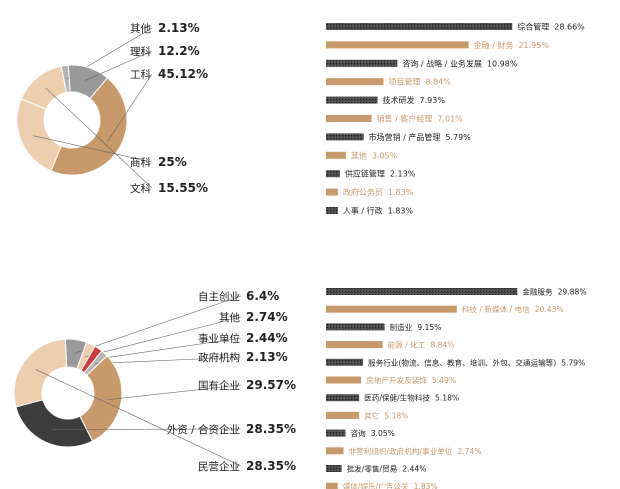 Image resolution: width=620 pixels, height=489 pixels. Describe the element at coordinates (219, 357) in the screenshot. I see `slice-label-3: 政府机构` at that location.